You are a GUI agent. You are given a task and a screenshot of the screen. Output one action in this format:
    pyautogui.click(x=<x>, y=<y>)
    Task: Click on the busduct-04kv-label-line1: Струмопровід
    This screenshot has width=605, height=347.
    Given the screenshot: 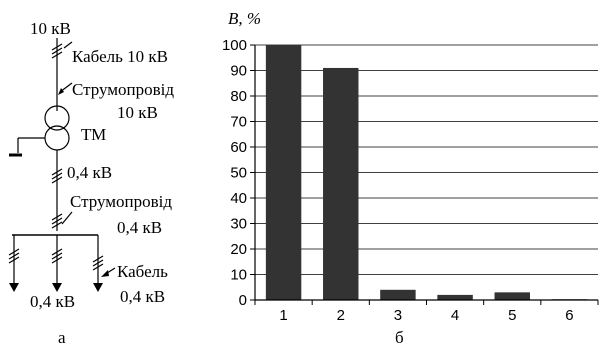 What is the action you would take?
    pyautogui.click(x=121, y=201)
    